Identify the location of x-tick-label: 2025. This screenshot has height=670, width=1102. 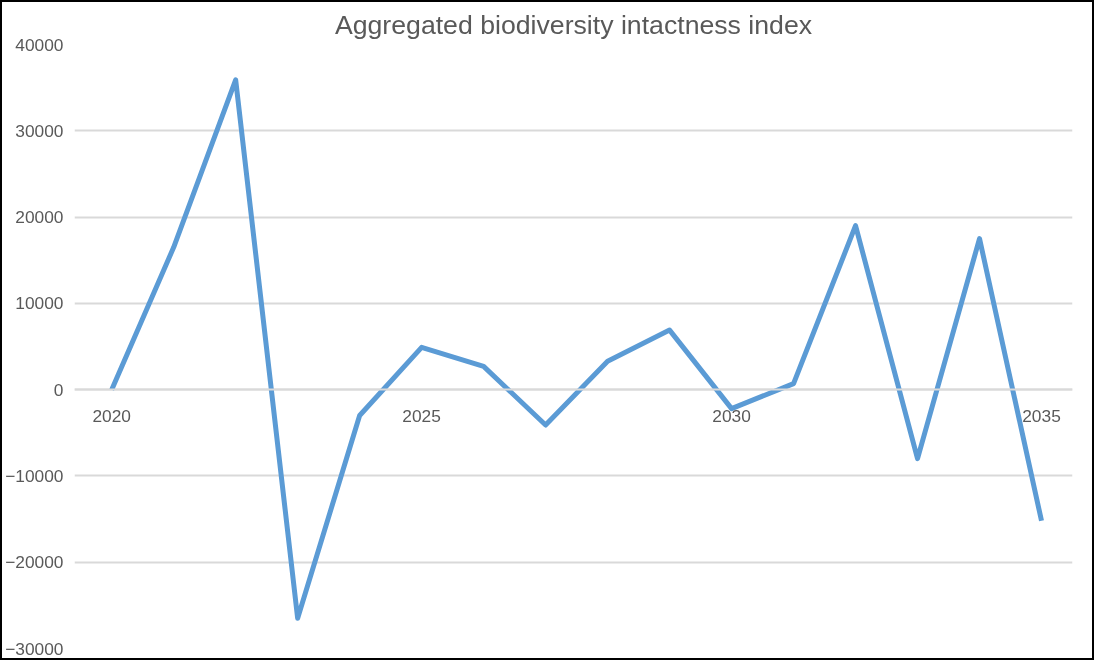
(421, 415).